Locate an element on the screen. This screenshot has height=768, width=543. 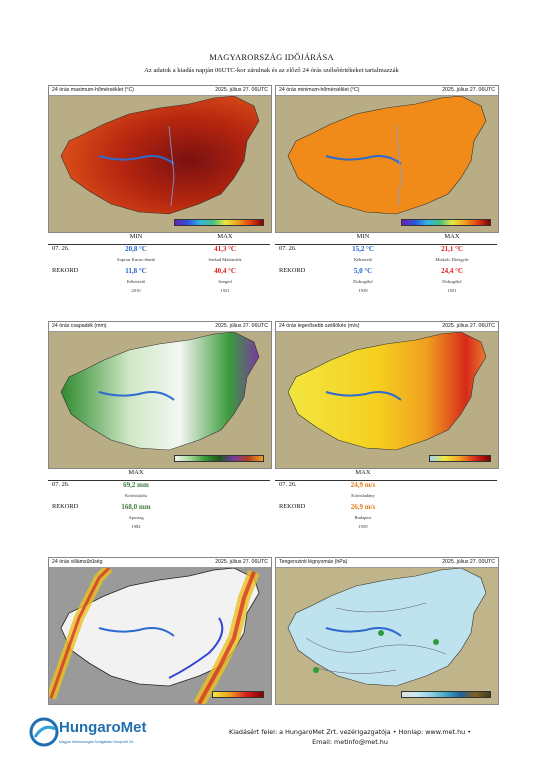
max-value: 24,9 m/s is located at coordinates (363, 485).